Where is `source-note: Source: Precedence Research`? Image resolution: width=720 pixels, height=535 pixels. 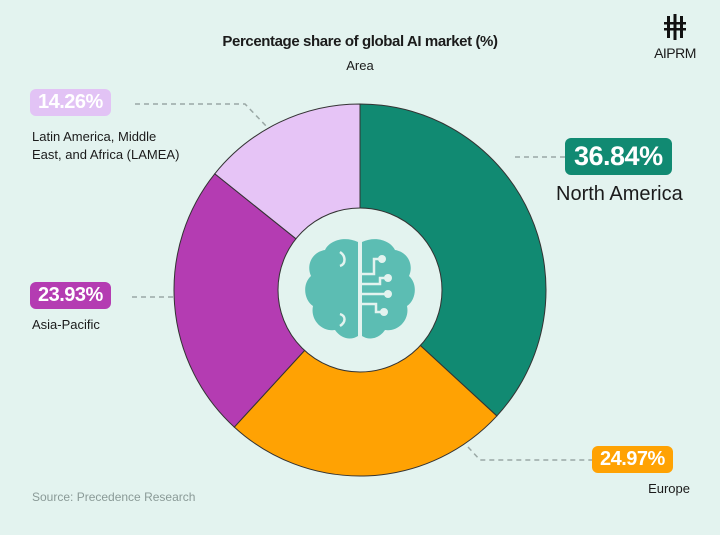
source-note: Source: Precedence Research is located at coordinates (114, 497).